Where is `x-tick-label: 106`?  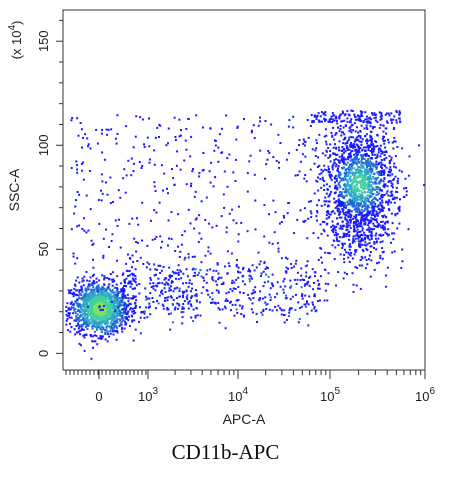 x-tick-label: 106 is located at coordinates (425, 395).